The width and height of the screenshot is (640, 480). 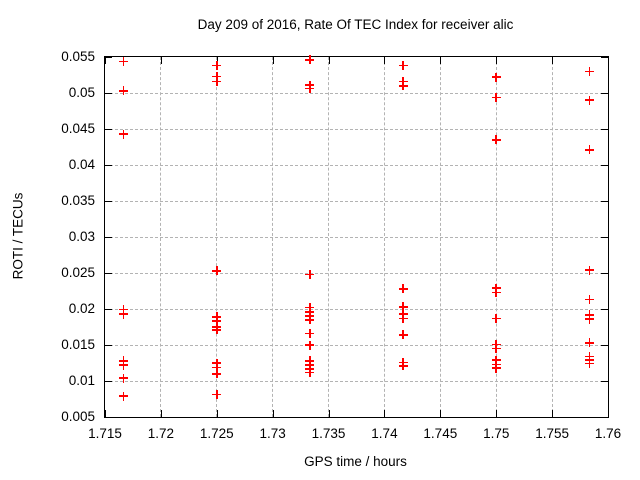 I want to click on y-tick-label: 0.025, so click(x=78, y=272).